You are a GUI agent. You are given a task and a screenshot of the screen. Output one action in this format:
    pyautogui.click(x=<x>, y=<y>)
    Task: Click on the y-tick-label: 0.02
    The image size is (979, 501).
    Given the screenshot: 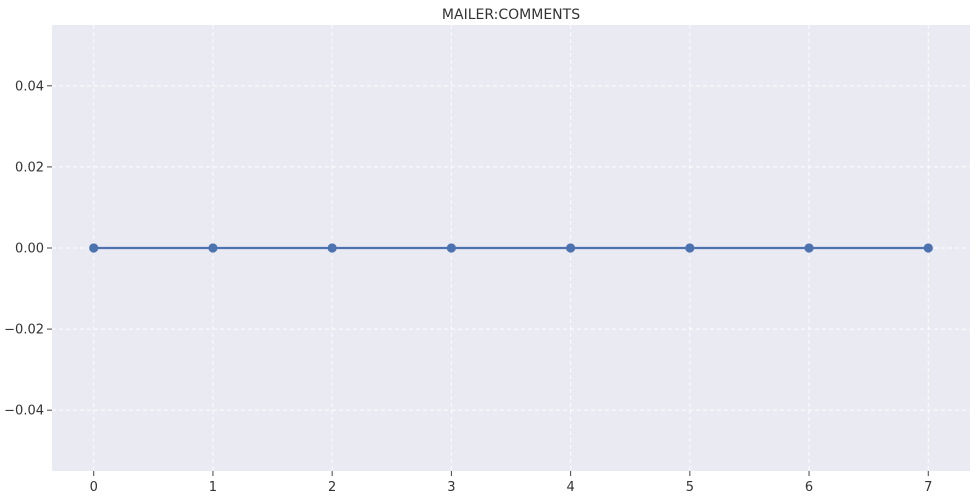 What is the action you would take?
    pyautogui.click(x=29, y=167)
    